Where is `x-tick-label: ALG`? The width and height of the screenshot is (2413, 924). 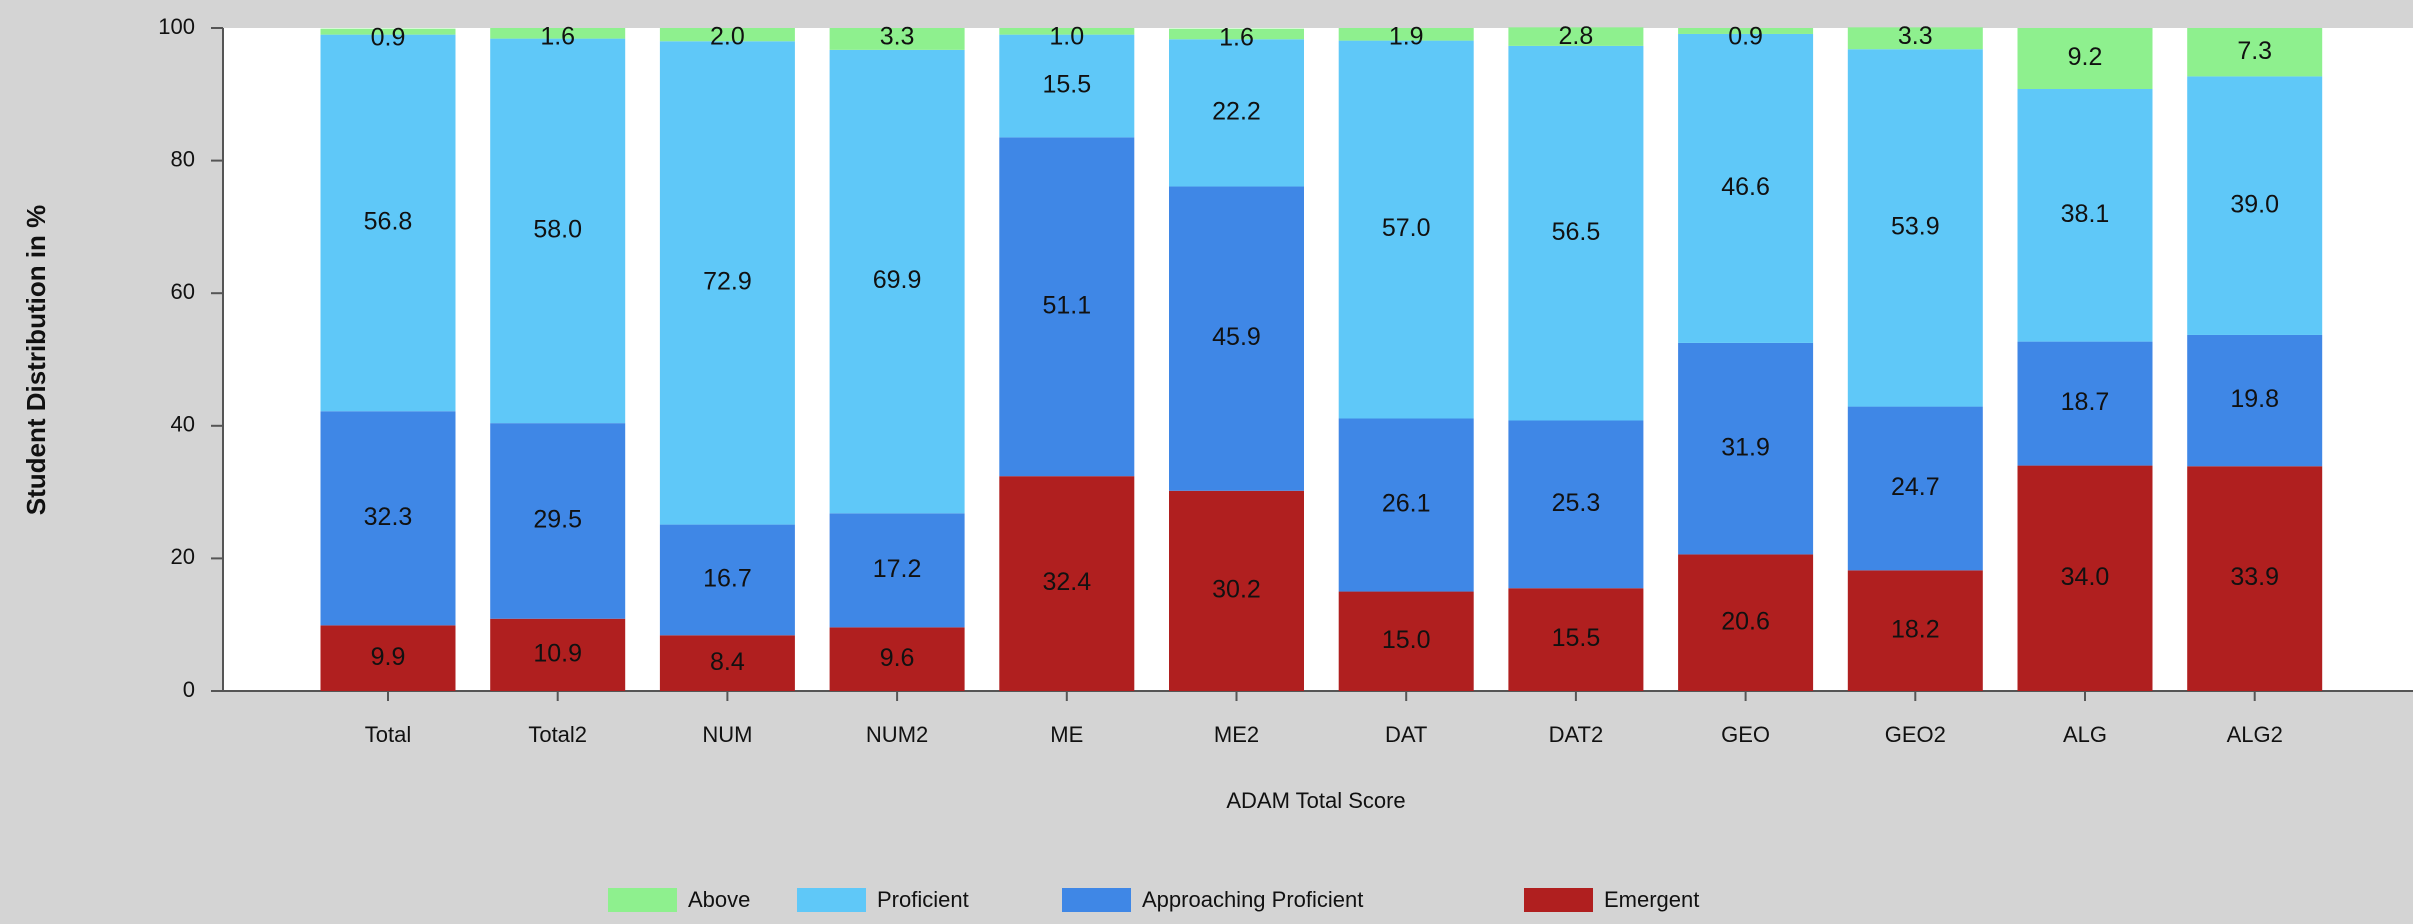 x-tick-label: ALG is located at coordinates (2085, 734).